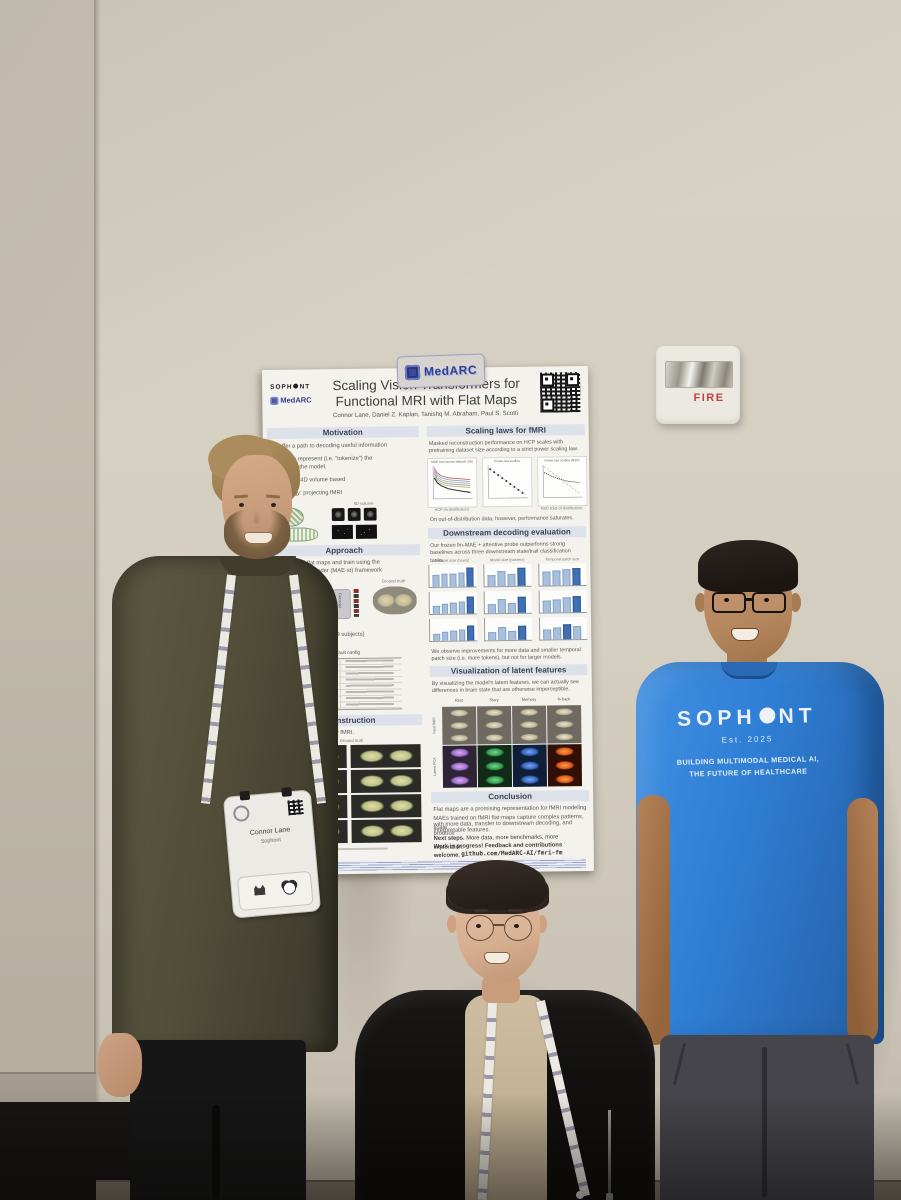 This screenshot has width=901, height=1200. I want to click on qr-finder-tl, so click(547, 380).